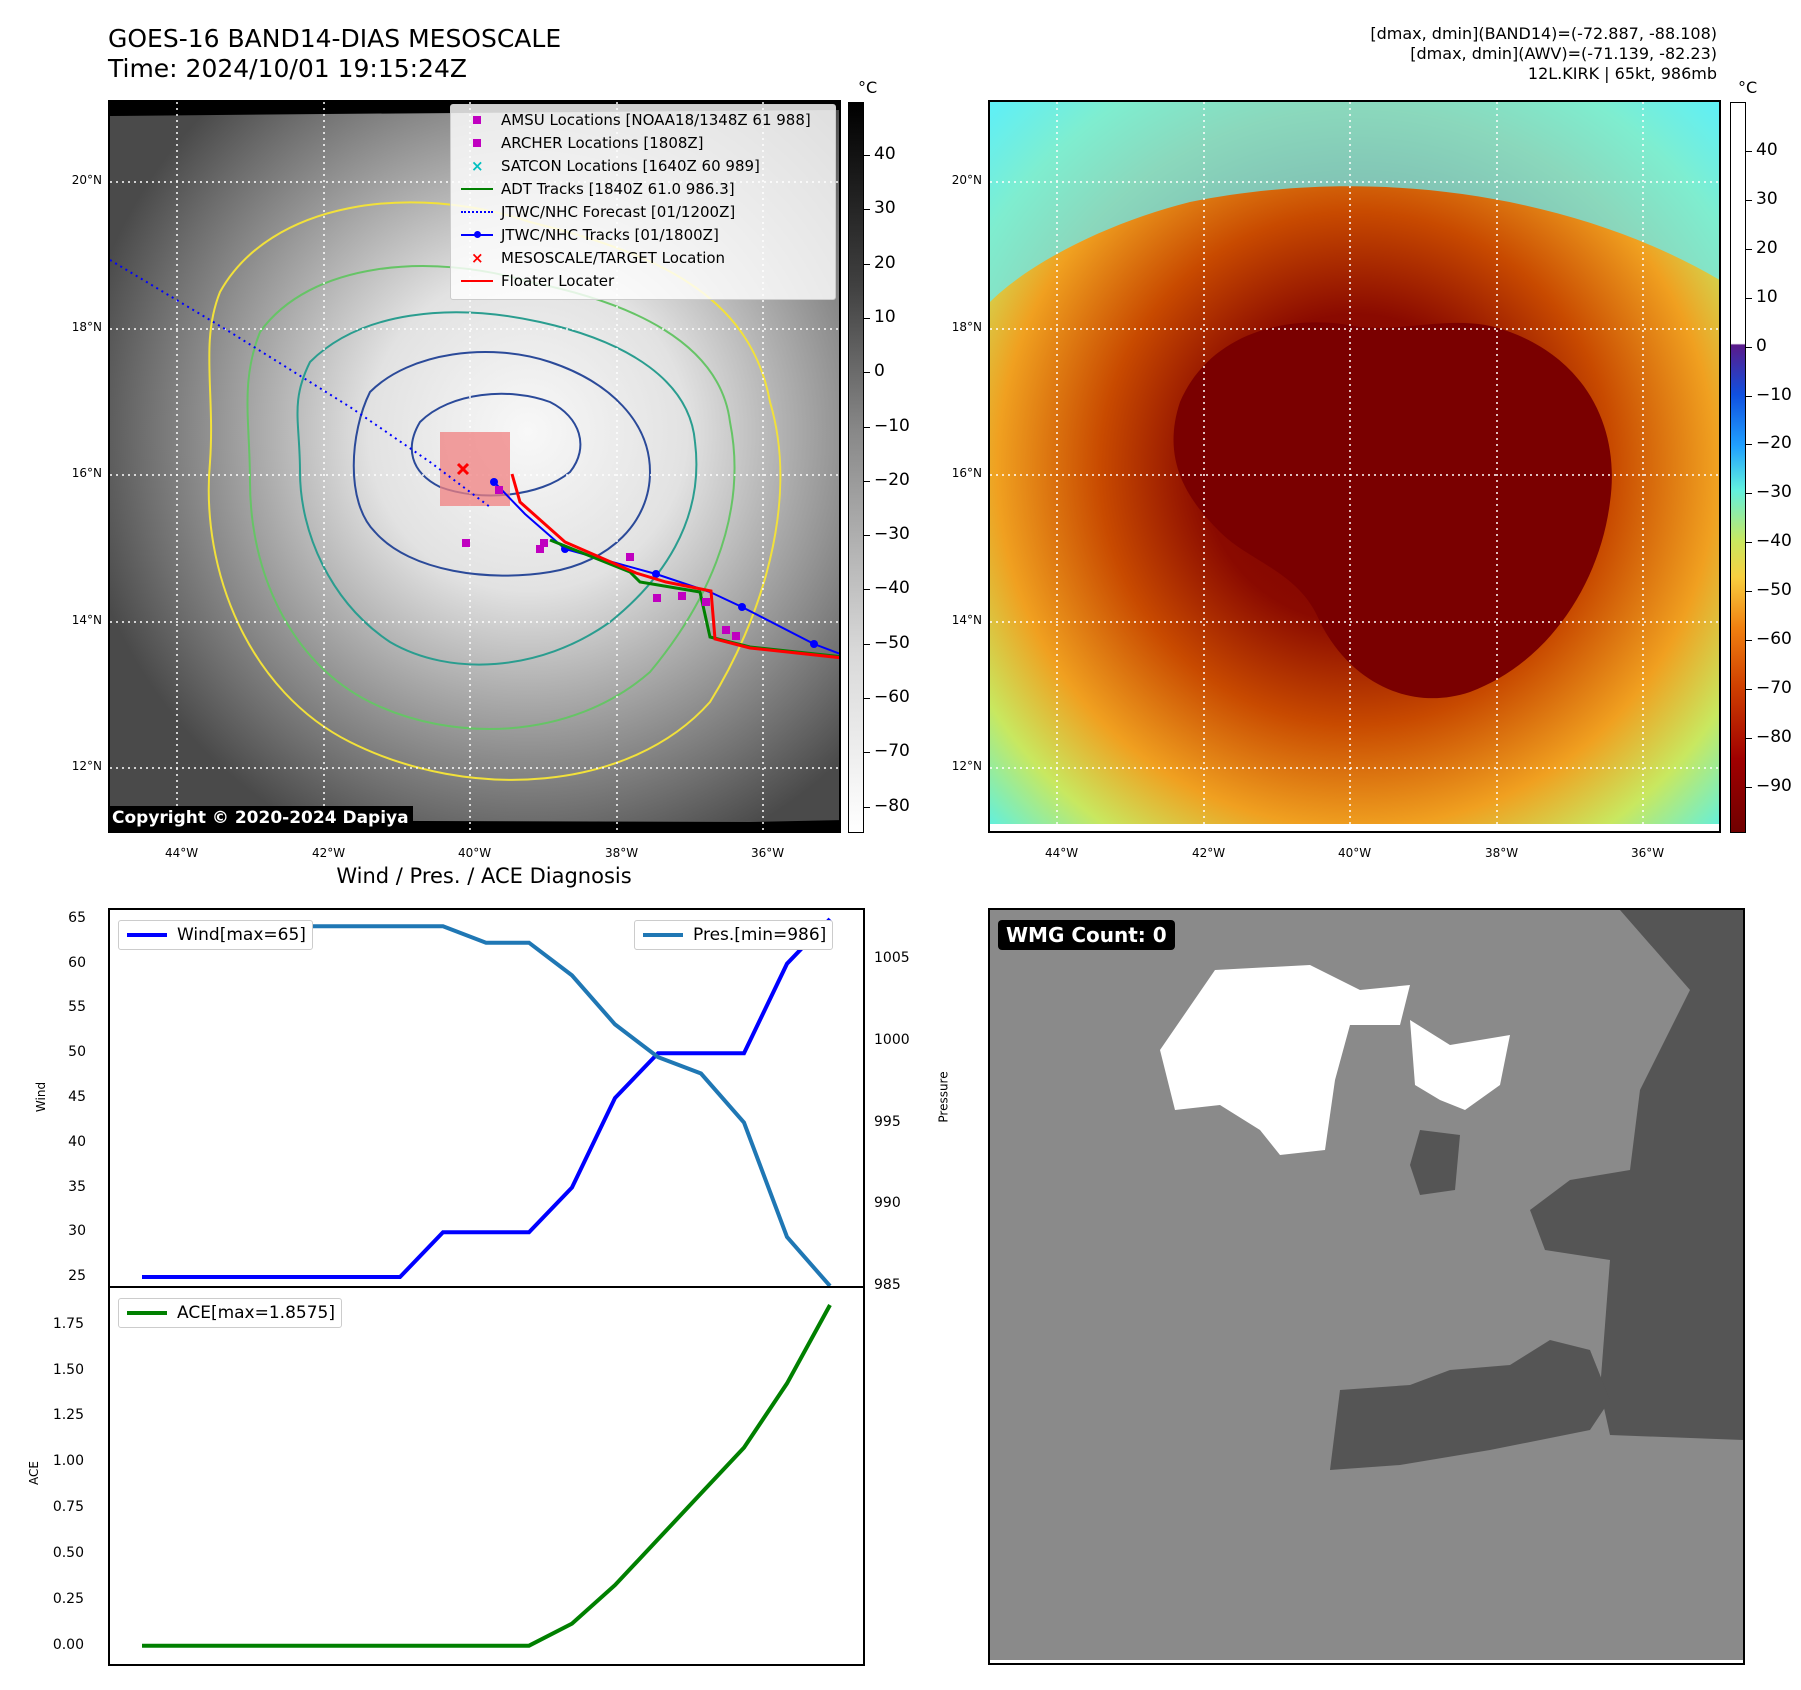 This screenshot has width=1801, height=1690. What do you see at coordinates (1748, 87) in the screenshot?
I see `colorbar-unit-right: °C` at bounding box center [1748, 87].